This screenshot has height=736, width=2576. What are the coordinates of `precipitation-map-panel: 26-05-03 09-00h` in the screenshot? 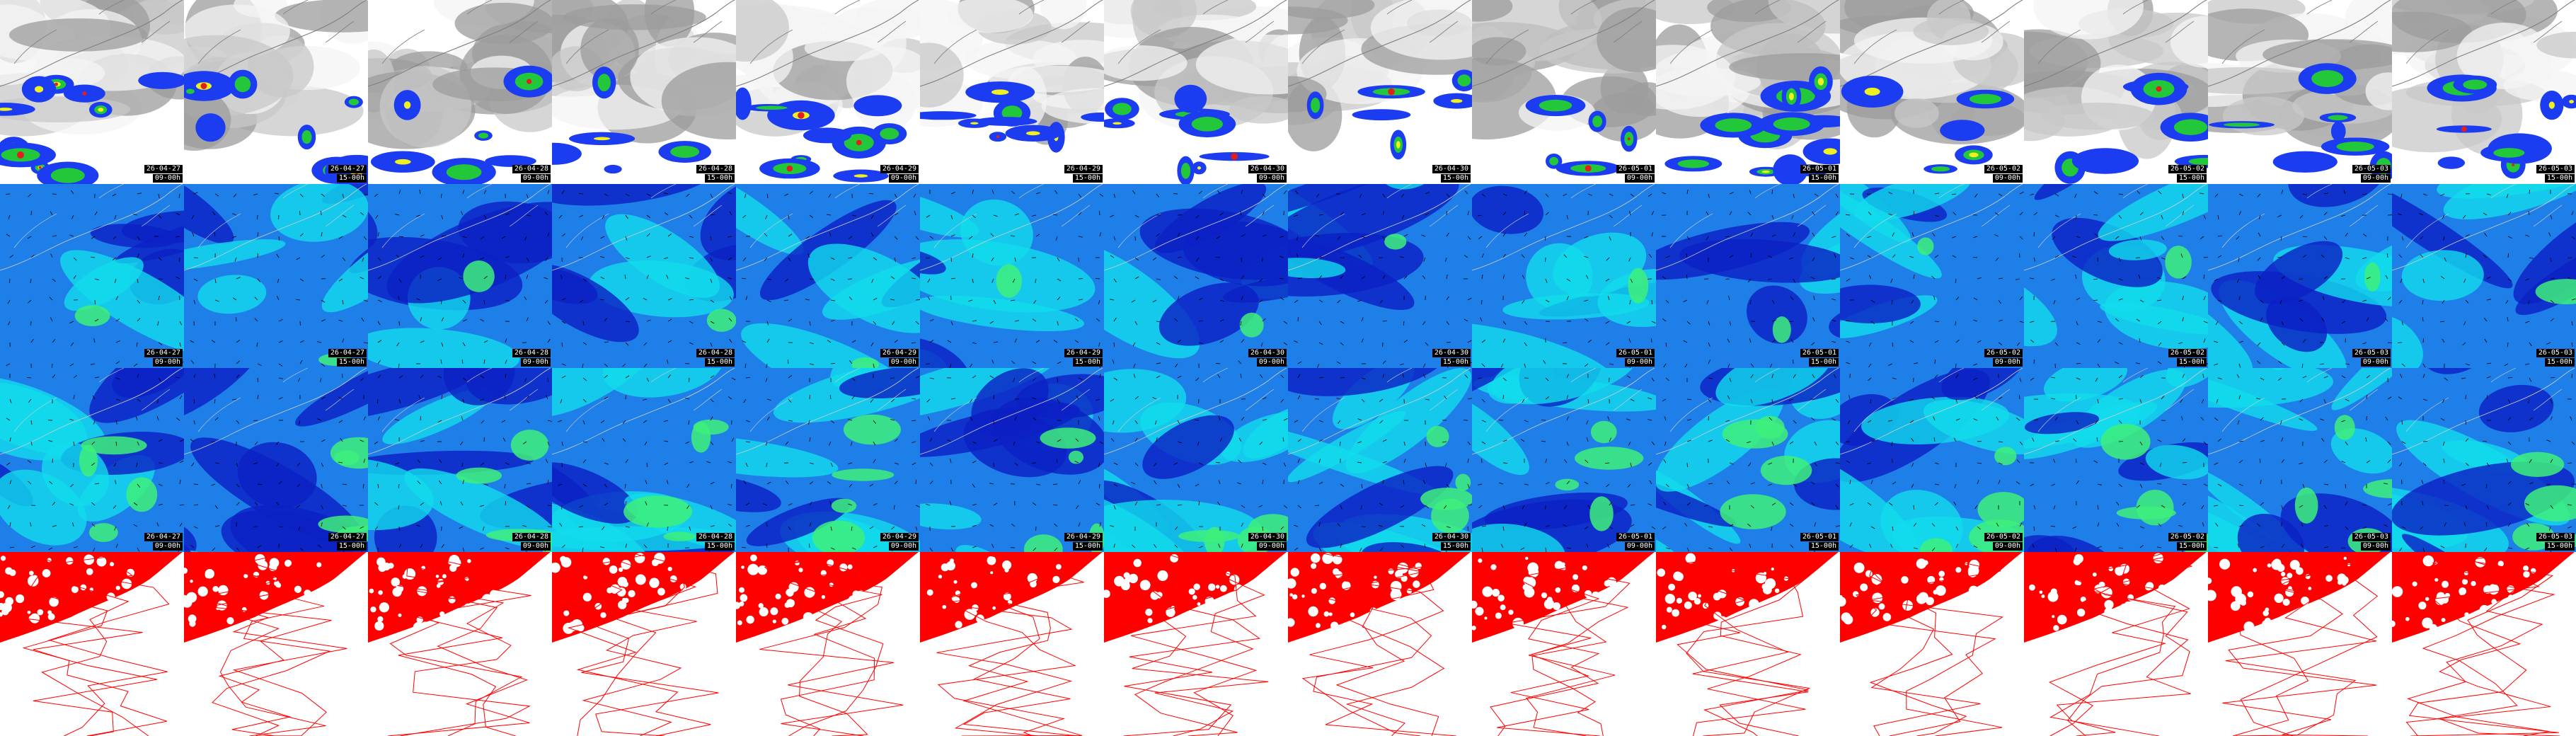 It's located at (2300, 92).